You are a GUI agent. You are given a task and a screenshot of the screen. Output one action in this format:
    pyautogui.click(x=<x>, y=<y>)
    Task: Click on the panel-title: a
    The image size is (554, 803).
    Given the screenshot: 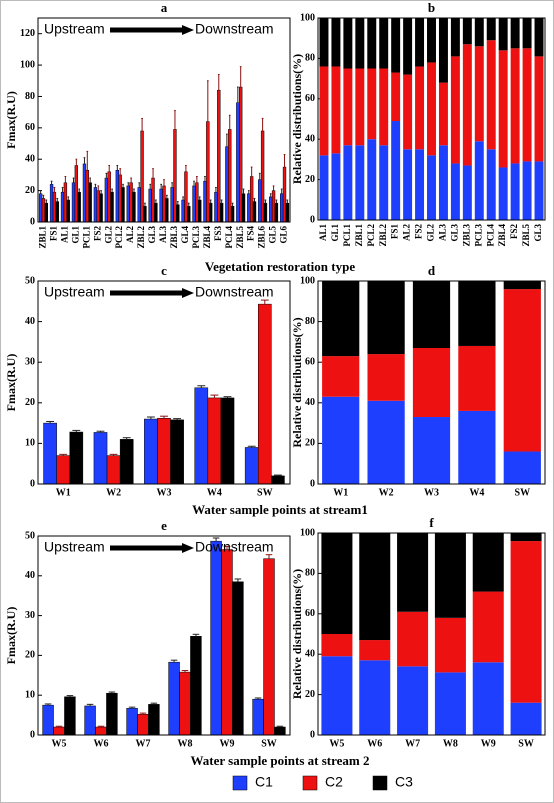 What is the action you would take?
    pyautogui.click(x=164, y=7)
    